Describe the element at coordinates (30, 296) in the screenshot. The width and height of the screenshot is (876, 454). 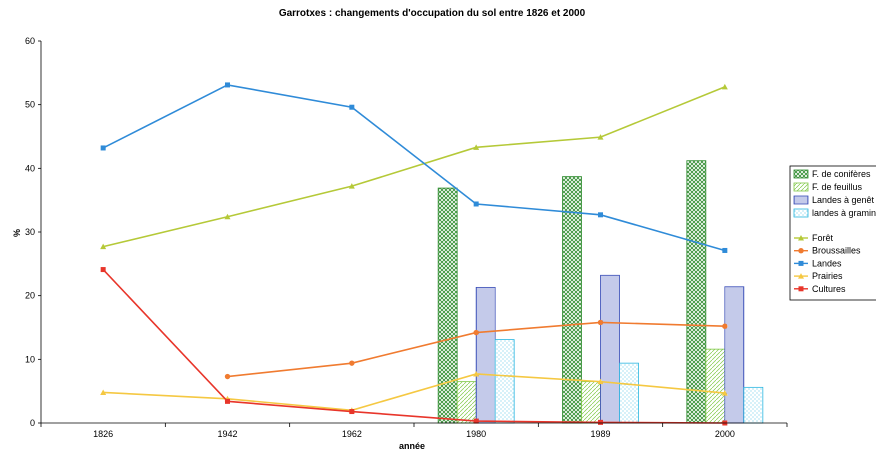
I see `y-tick-label-20: 20` at that location.